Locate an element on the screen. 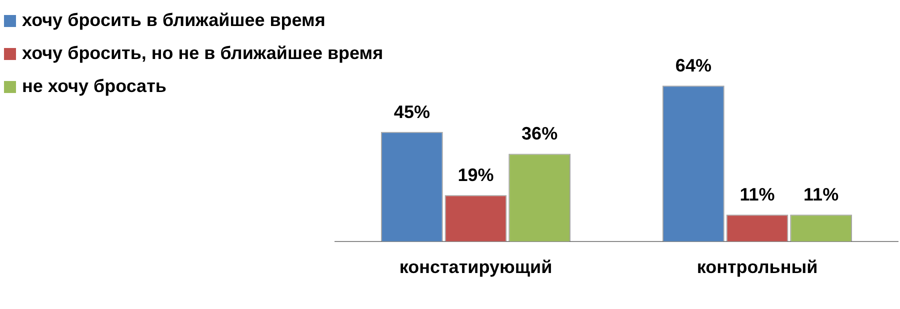 Image resolution: width=900 pixels, height=309 pixels. data-label: 64% is located at coordinates (693, 66).